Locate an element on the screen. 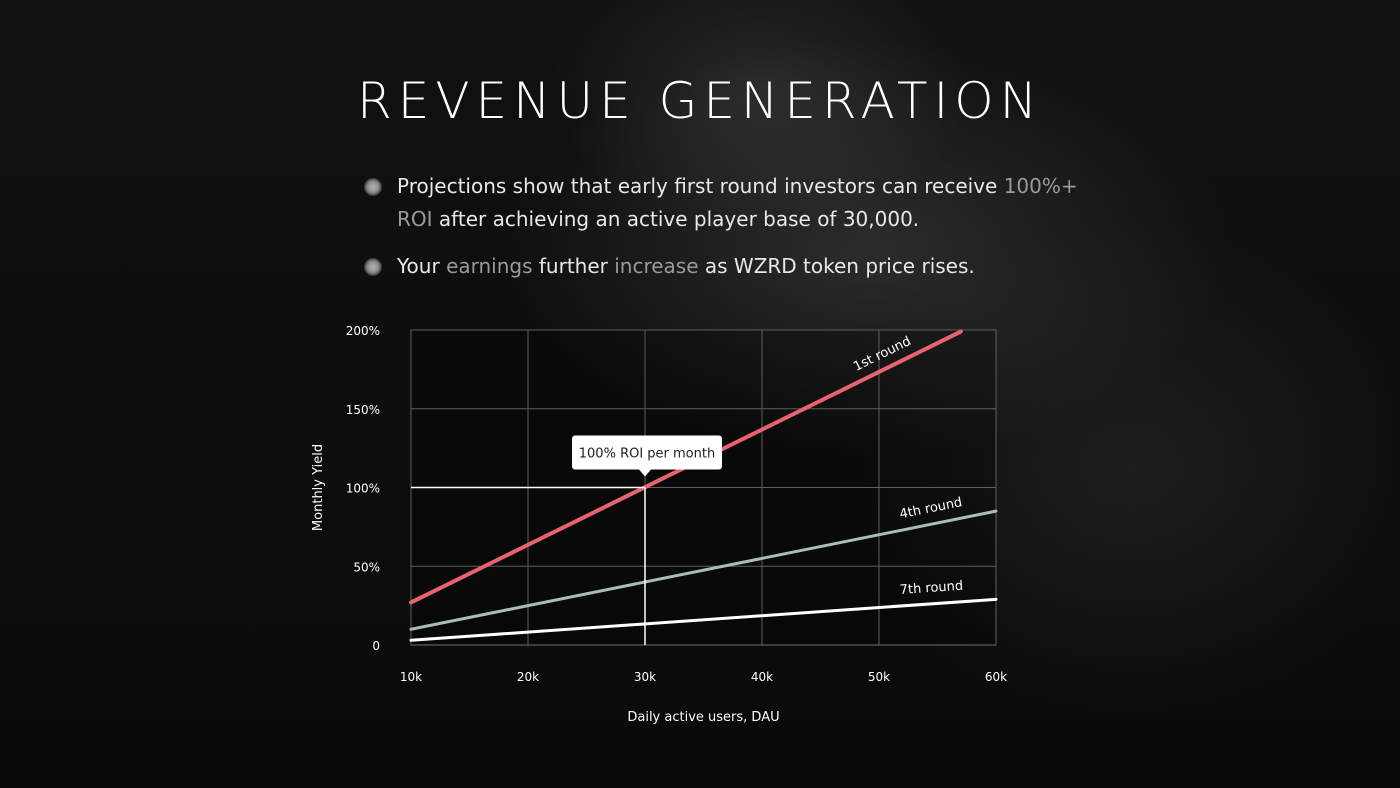 This screenshot has height=788, width=1400. y-tick-label: 150% is located at coordinates (363, 410).